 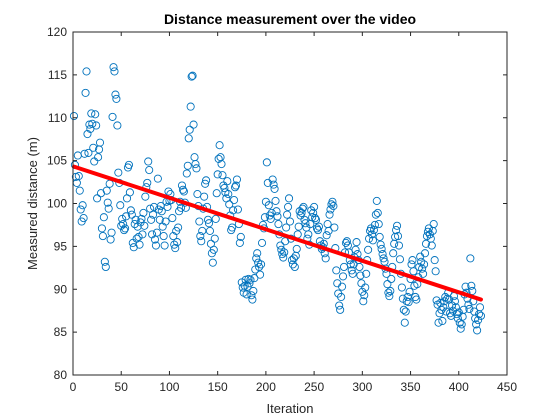 I want to click on y-tick-label: 110, so click(x=57, y=118).